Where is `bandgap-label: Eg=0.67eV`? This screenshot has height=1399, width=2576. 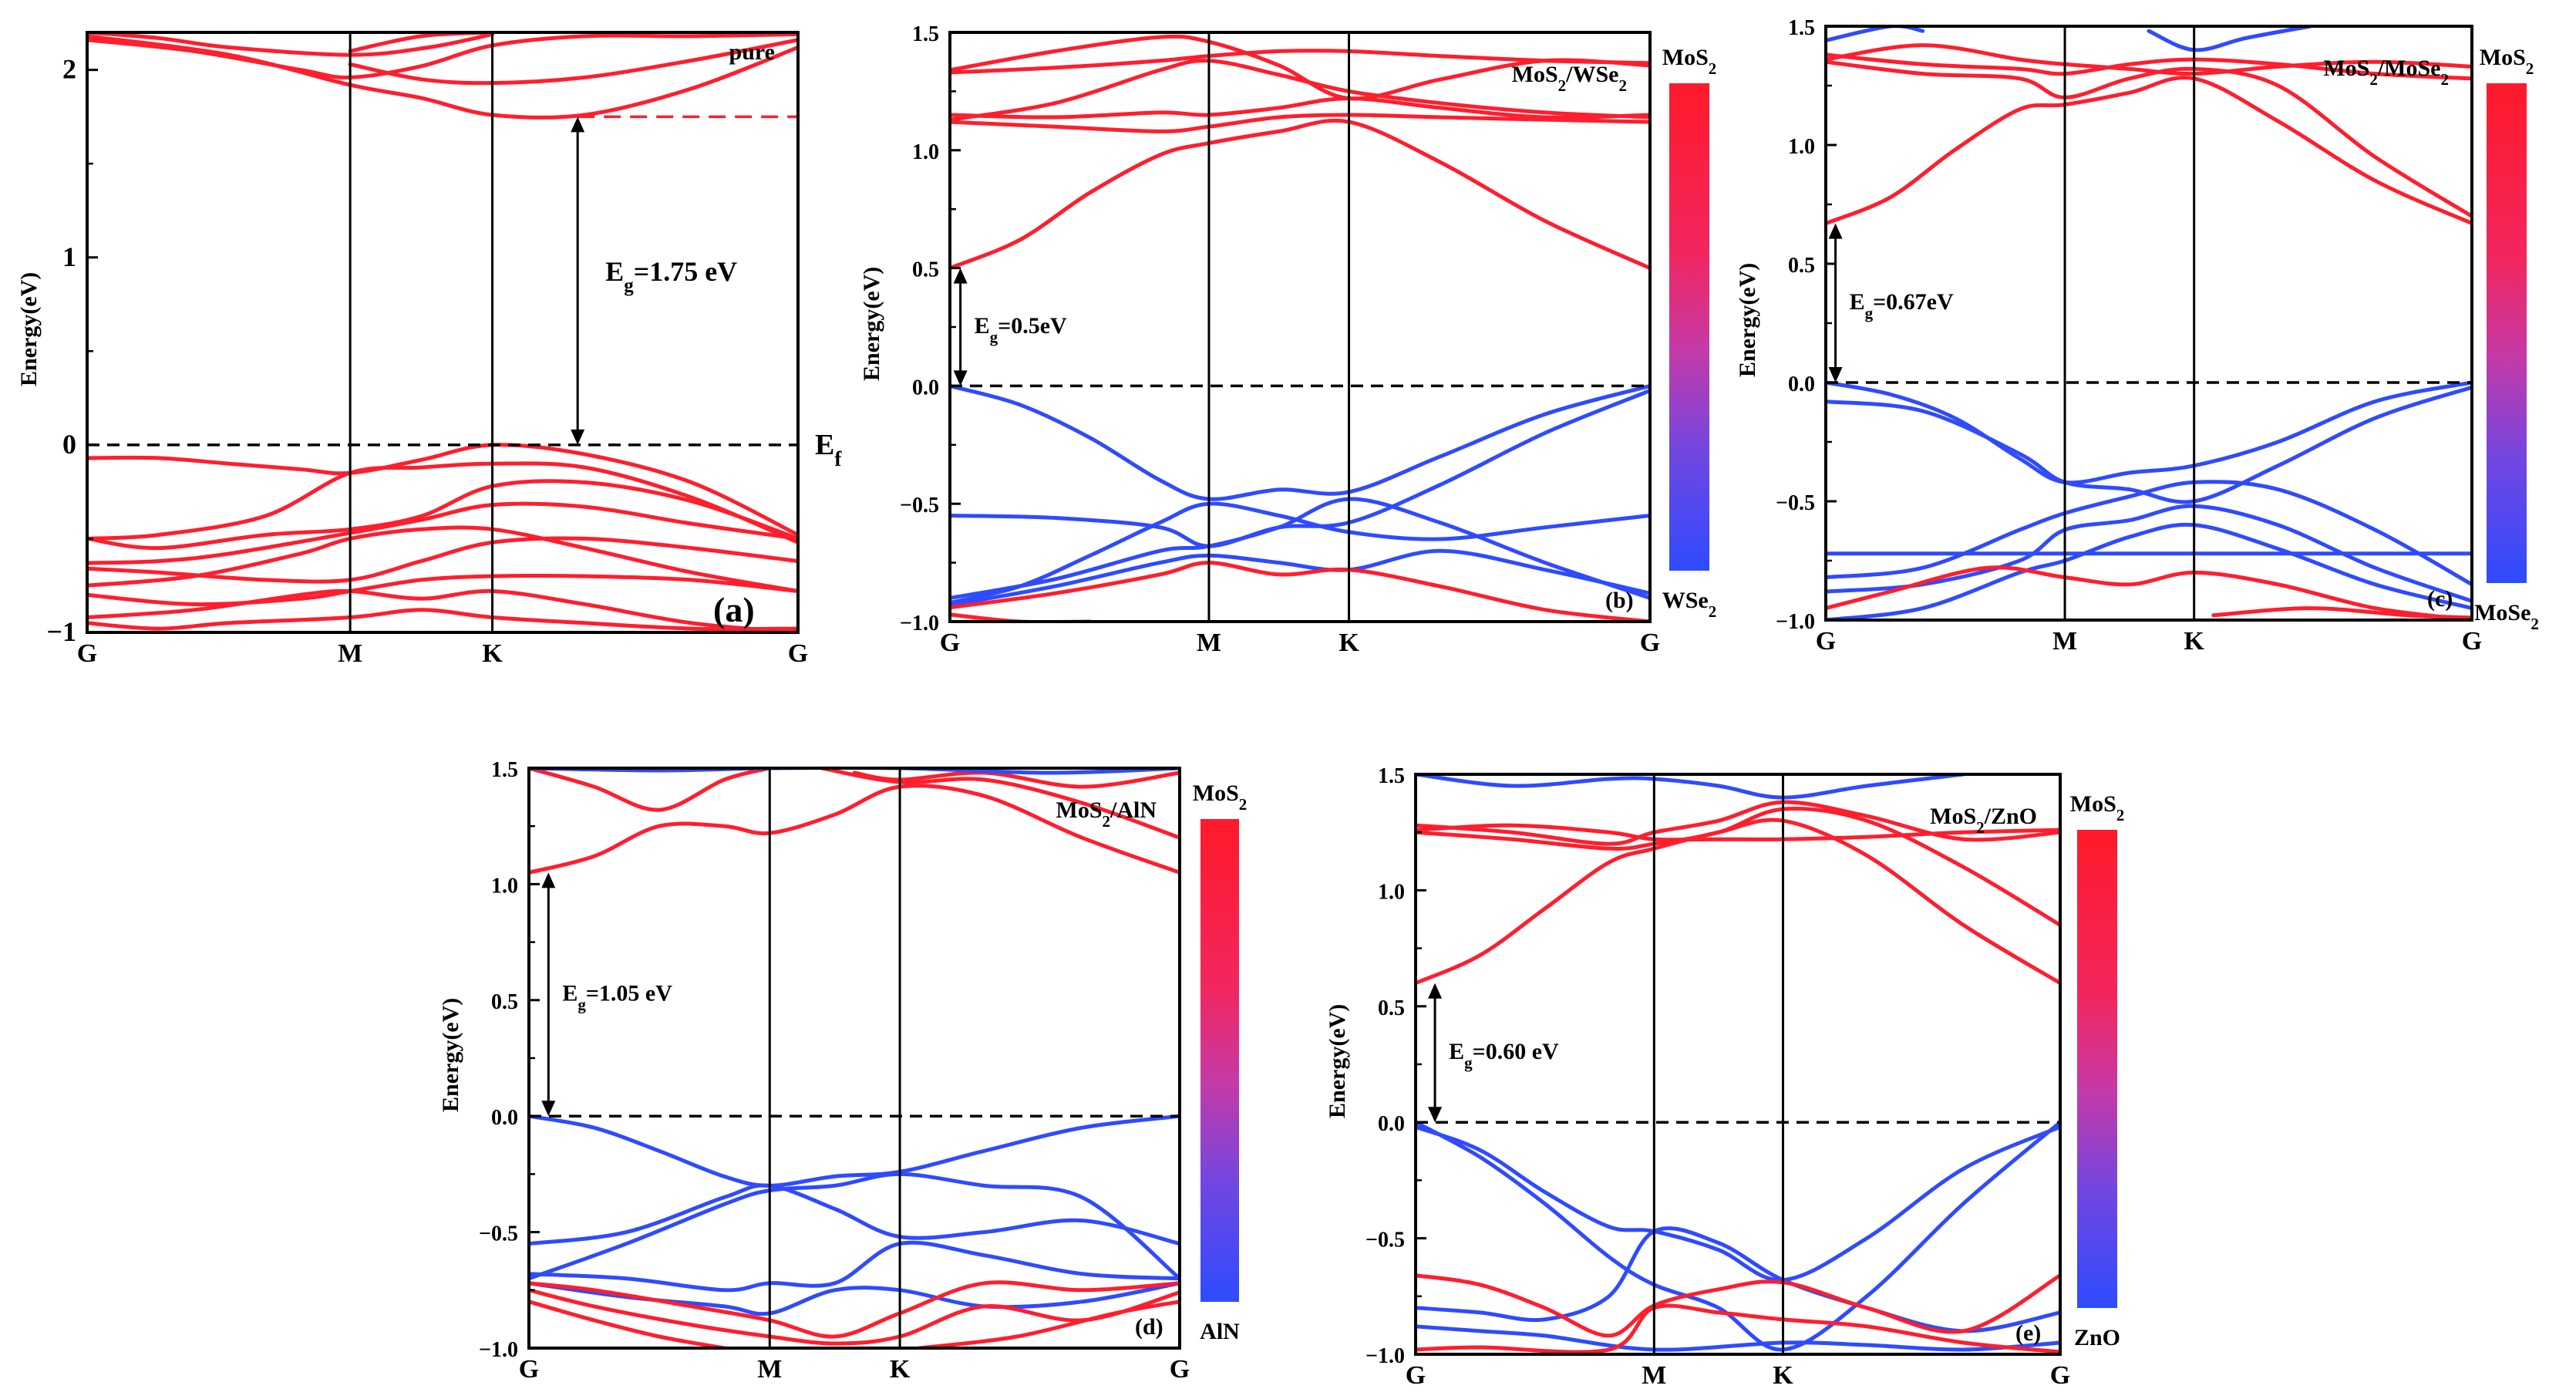 bandgap-label: Eg=0.67eV is located at coordinates (1902, 305).